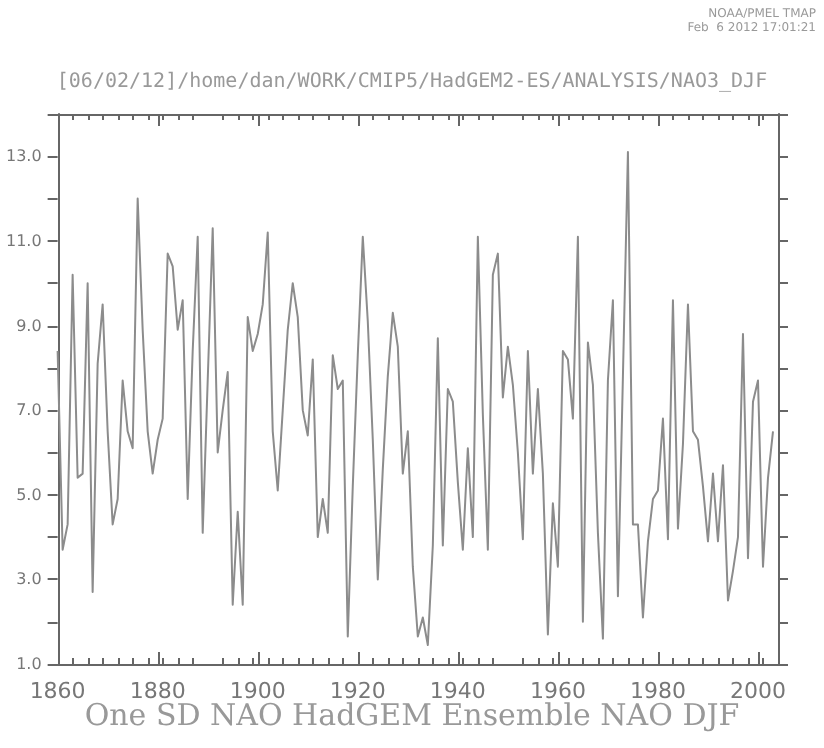 The height and width of the screenshot is (748, 824). What do you see at coordinates (29, 494) in the screenshot?
I see `y-tick-label: 5.0` at bounding box center [29, 494].